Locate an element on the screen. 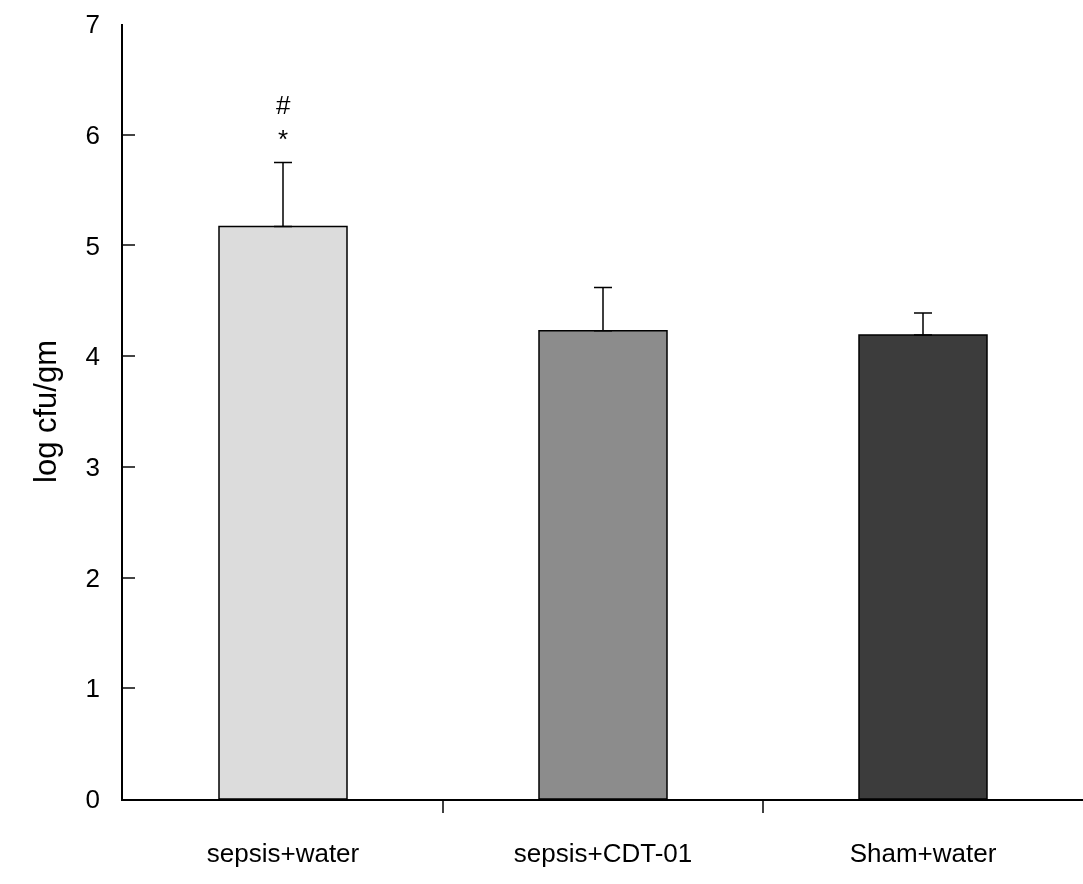 The height and width of the screenshot is (884, 1083). y-tick-label: 2 is located at coordinates (93, 577).